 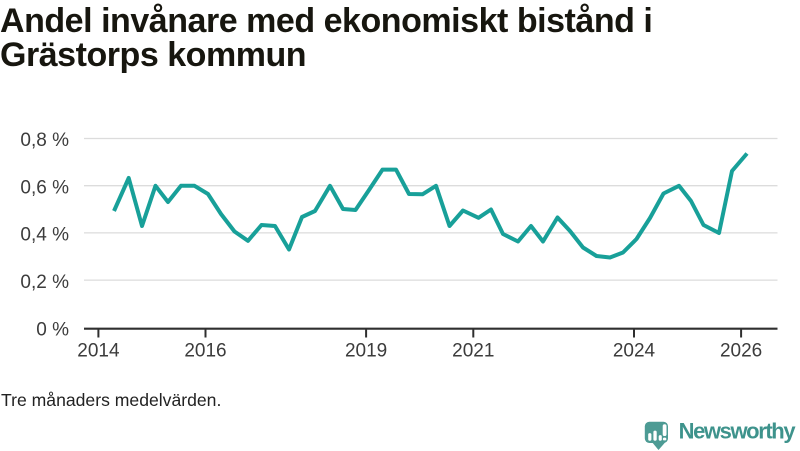 What do you see at coordinates (111, 400) in the screenshot?
I see `svg-text: Tre månaders medelvärden.` at bounding box center [111, 400].